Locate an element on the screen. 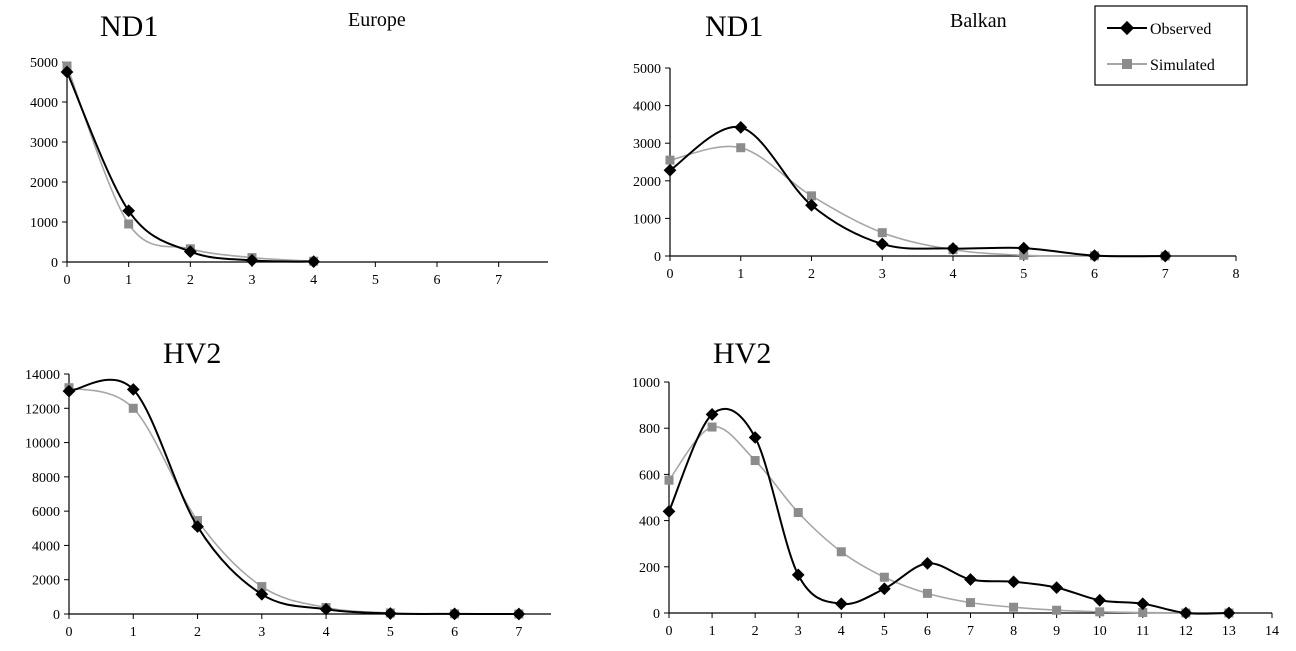 This screenshot has width=1296, height=651. legend-simulated-label: Simulated is located at coordinates (1182, 65).